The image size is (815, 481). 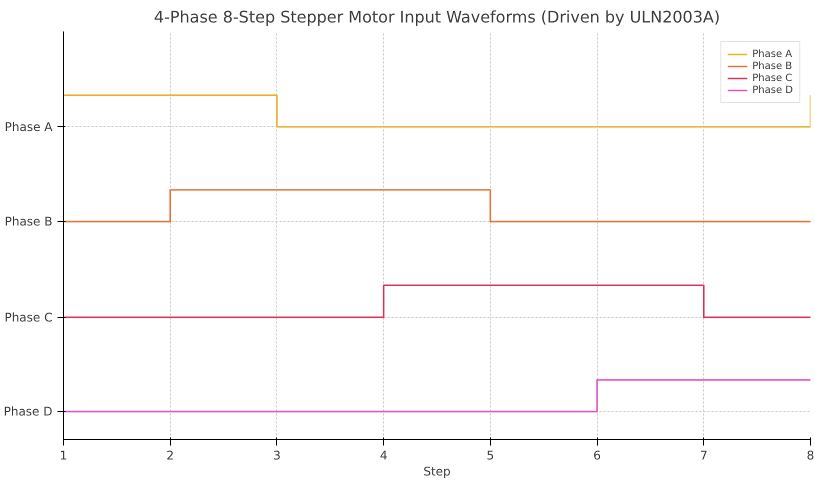 I want to click on legend-label: Phase D, so click(x=772, y=90).